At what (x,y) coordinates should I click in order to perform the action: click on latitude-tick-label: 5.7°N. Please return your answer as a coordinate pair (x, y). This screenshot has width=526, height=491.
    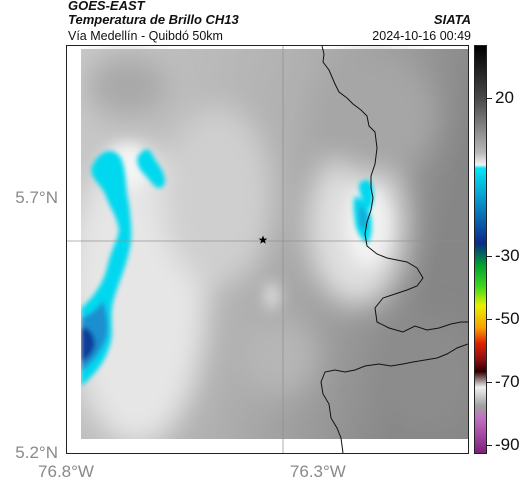
    Looking at the image, I should click on (36, 198).